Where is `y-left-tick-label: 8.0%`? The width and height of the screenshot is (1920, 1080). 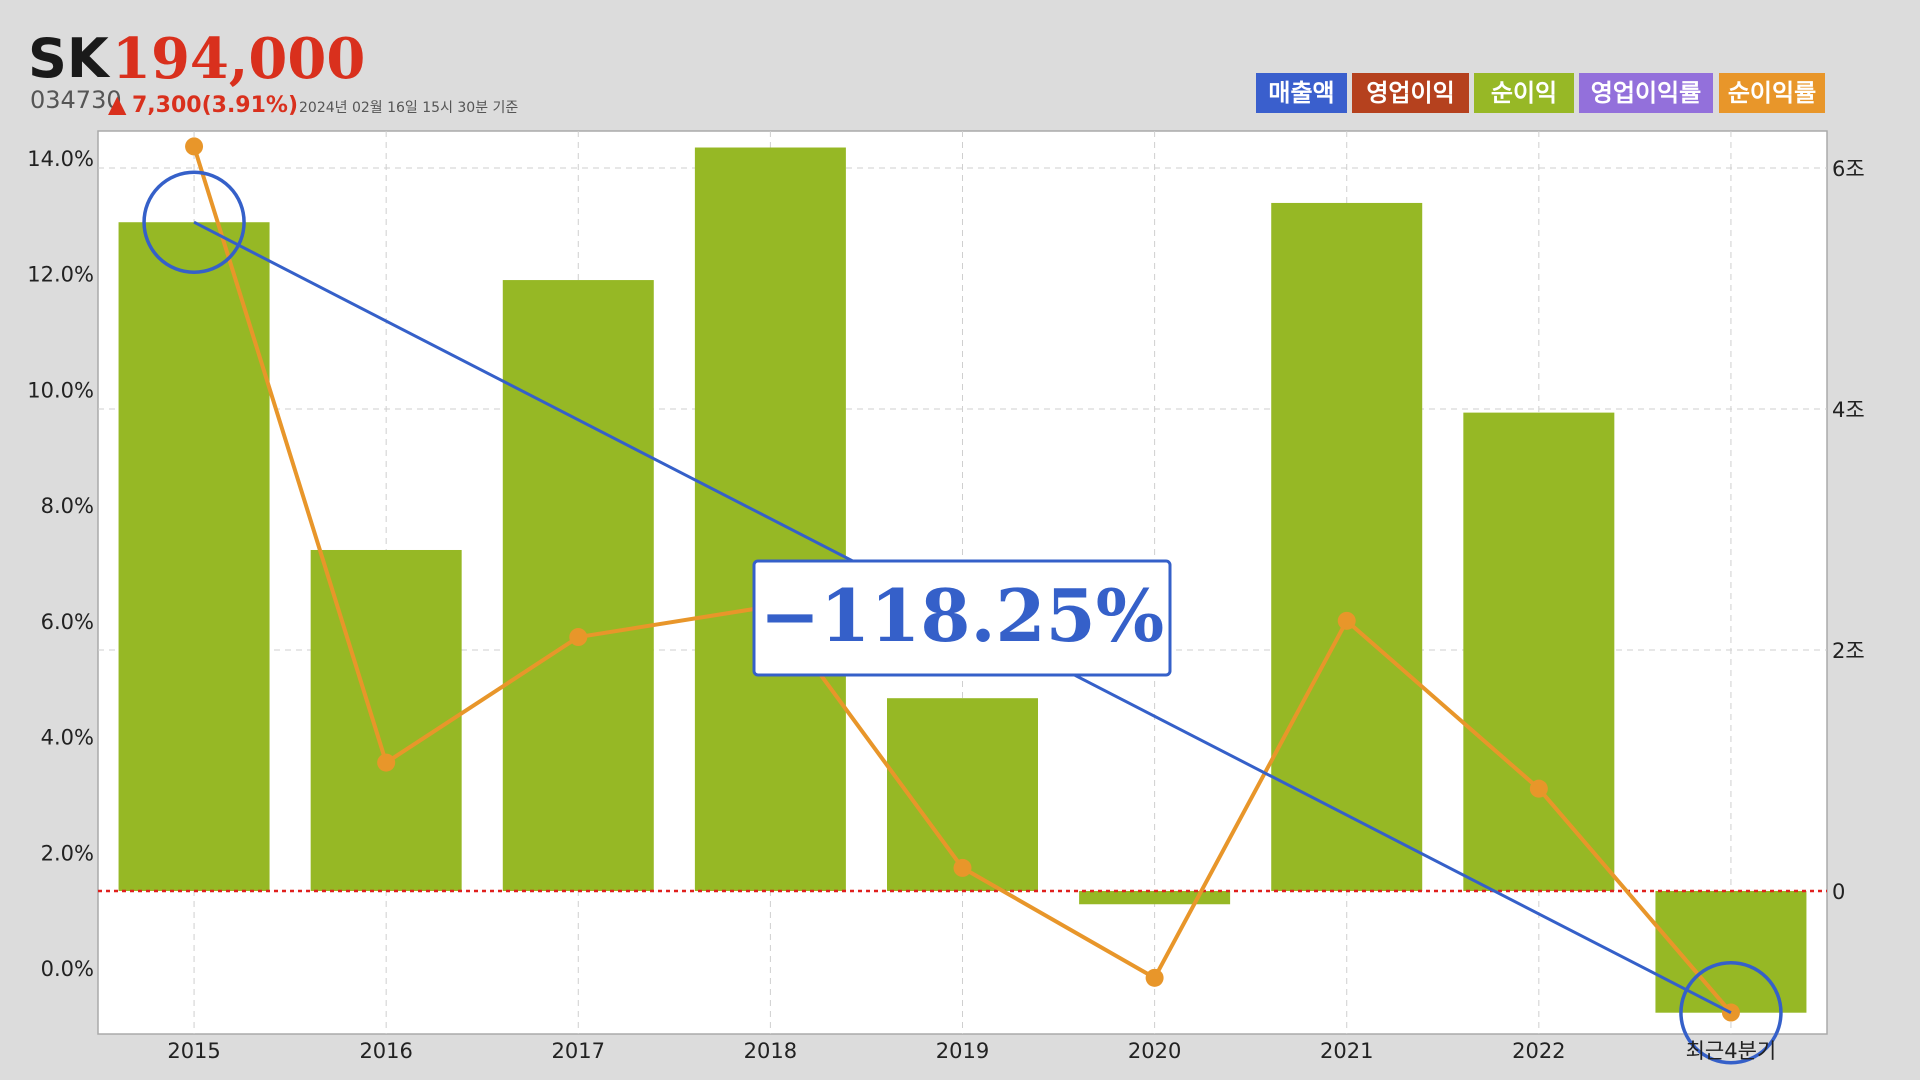 y-left-tick-label: 8.0% is located at coordinates (67, 506).